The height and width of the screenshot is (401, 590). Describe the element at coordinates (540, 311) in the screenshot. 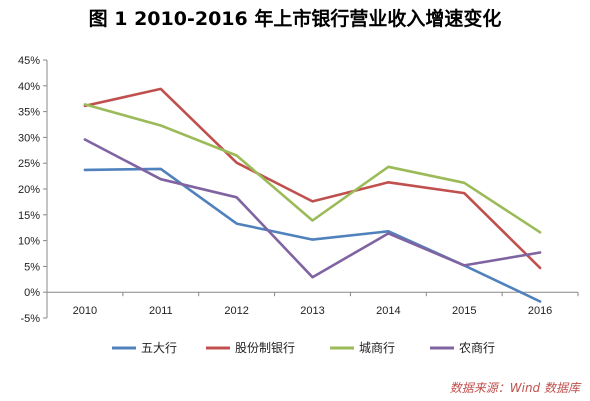

I see `x-tick-label: 2016` at that location.